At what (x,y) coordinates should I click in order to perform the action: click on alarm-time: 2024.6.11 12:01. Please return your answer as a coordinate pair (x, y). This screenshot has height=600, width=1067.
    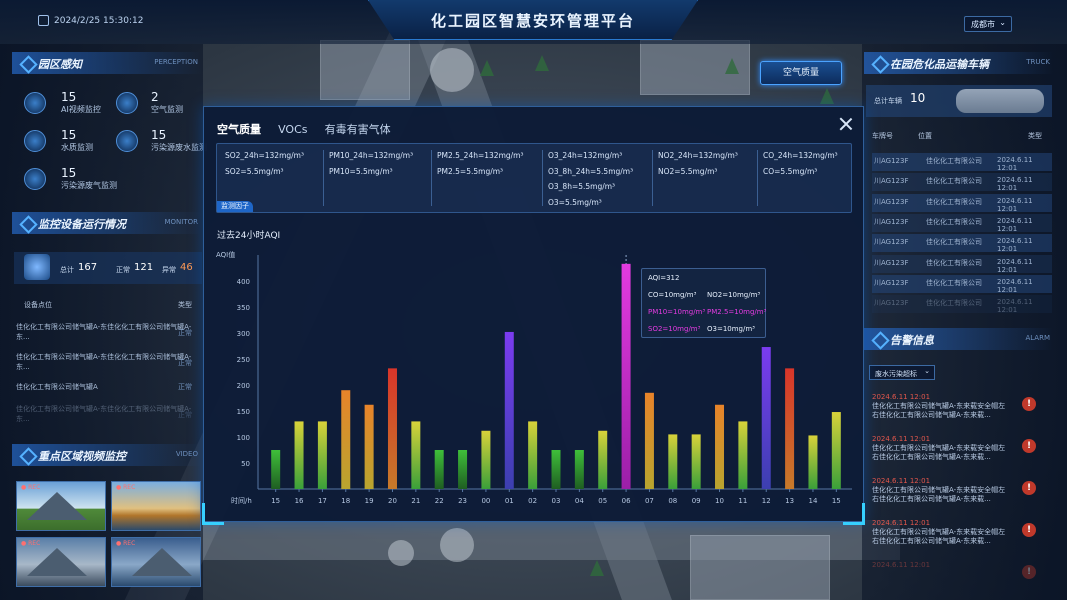
    Looking at the image, I should click on (901, 481).